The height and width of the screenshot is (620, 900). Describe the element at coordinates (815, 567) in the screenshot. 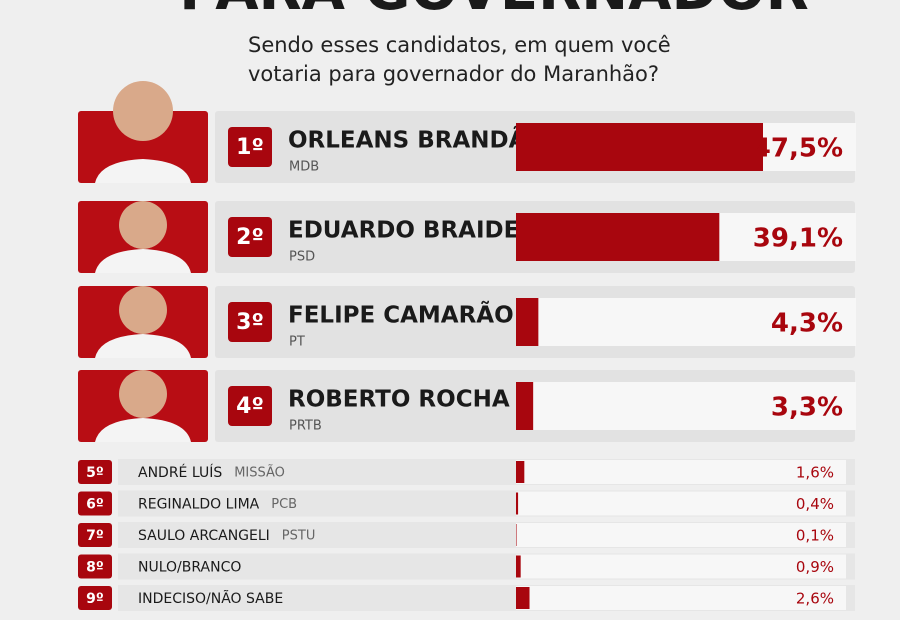

I see `value-label: 0,9%` at that location.